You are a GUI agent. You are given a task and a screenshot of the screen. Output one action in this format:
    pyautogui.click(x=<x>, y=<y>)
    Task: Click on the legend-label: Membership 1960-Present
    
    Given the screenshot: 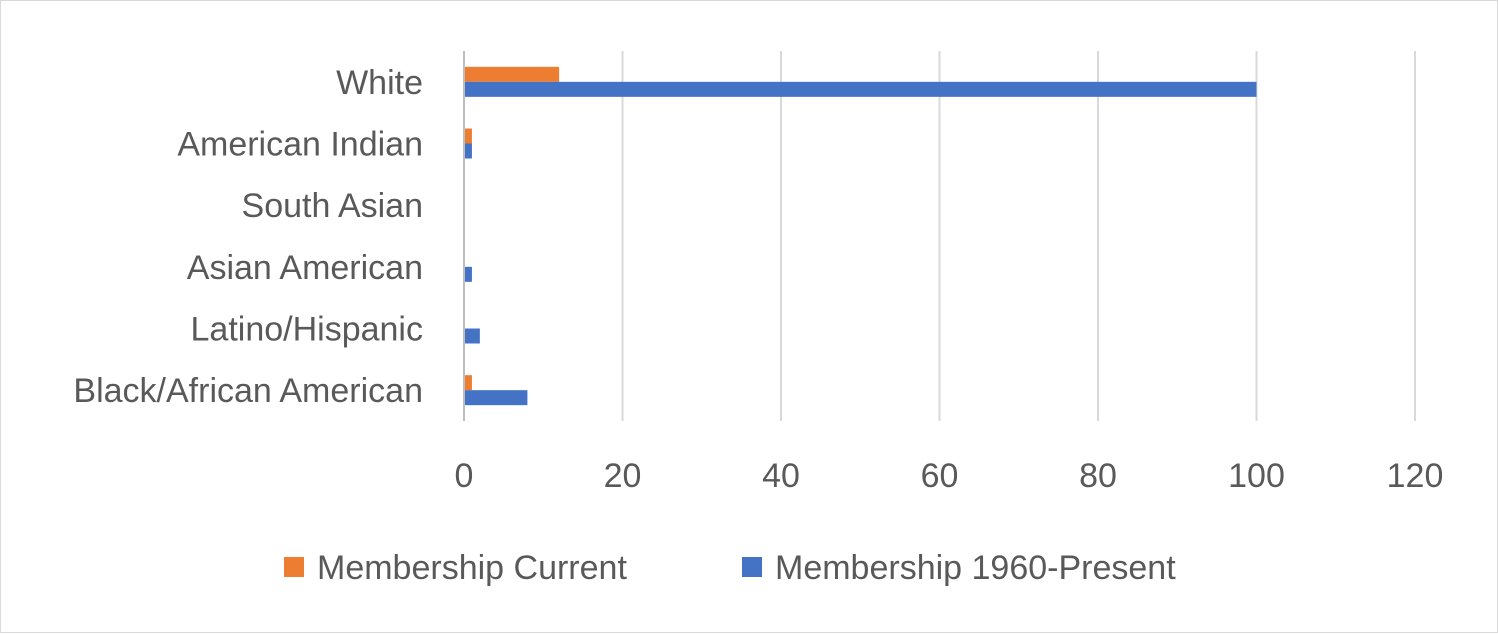 What is the action you would take?
    pyautogui.click(x=975, y=568)
    